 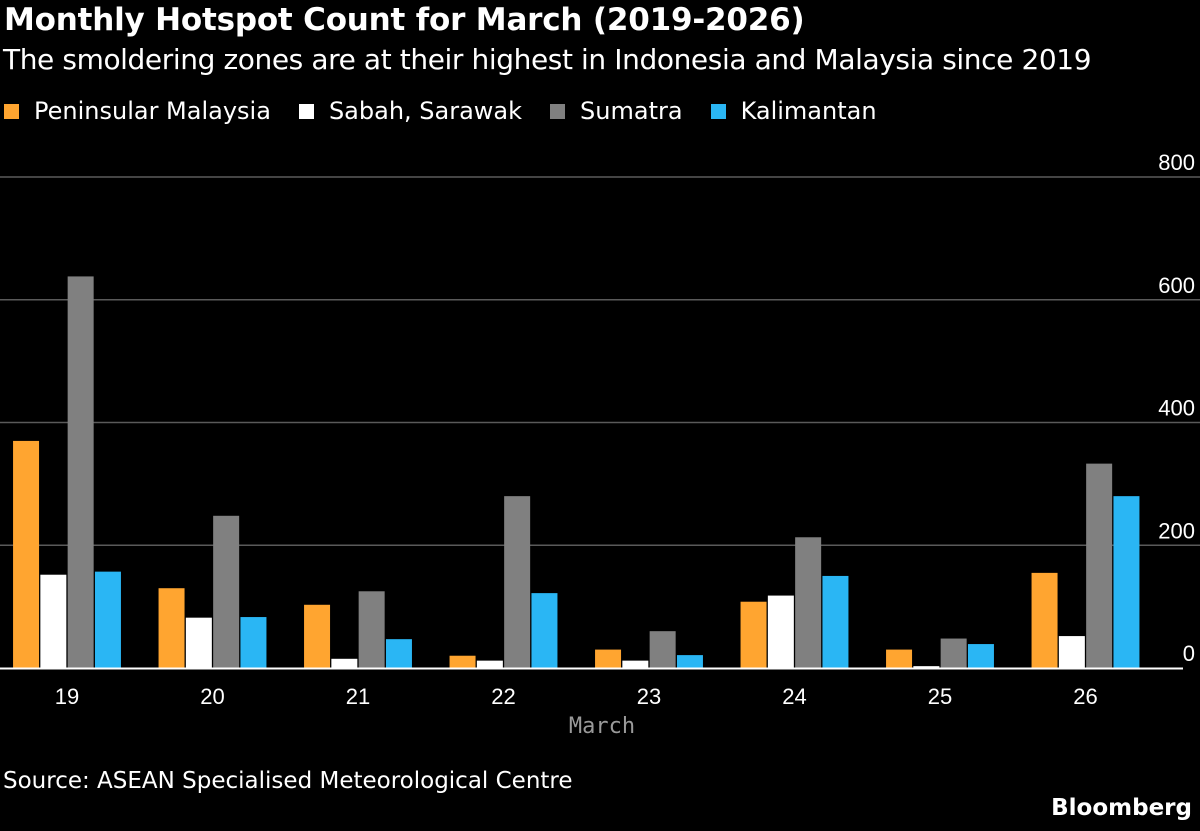 I want to click on x-tick-label: 25, so click(x=940, y=696).